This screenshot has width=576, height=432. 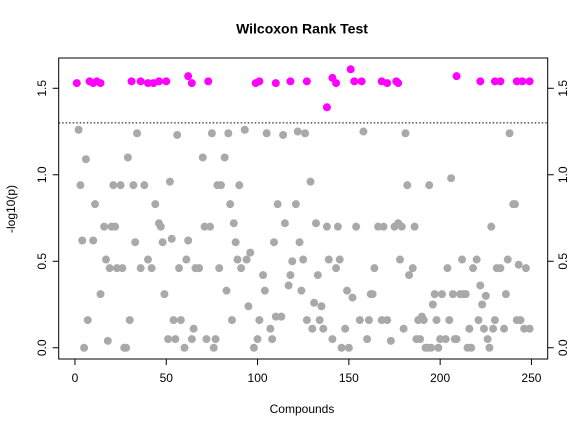 What do you see at coordinates (75, 378) in the screenshot?
I see `x-tick-label: 0` at bounding box center [75, 378].